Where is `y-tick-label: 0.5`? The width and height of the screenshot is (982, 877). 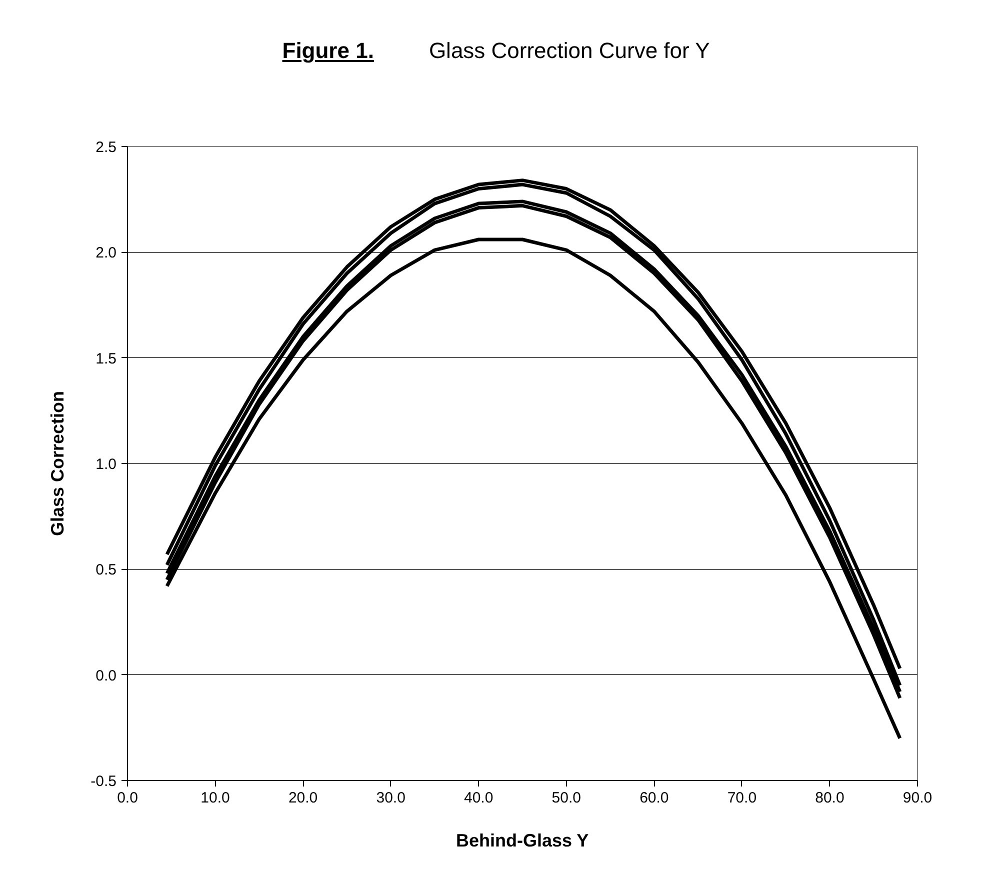 y-tick-label: 0.5 is located at coordinates (106, 570).